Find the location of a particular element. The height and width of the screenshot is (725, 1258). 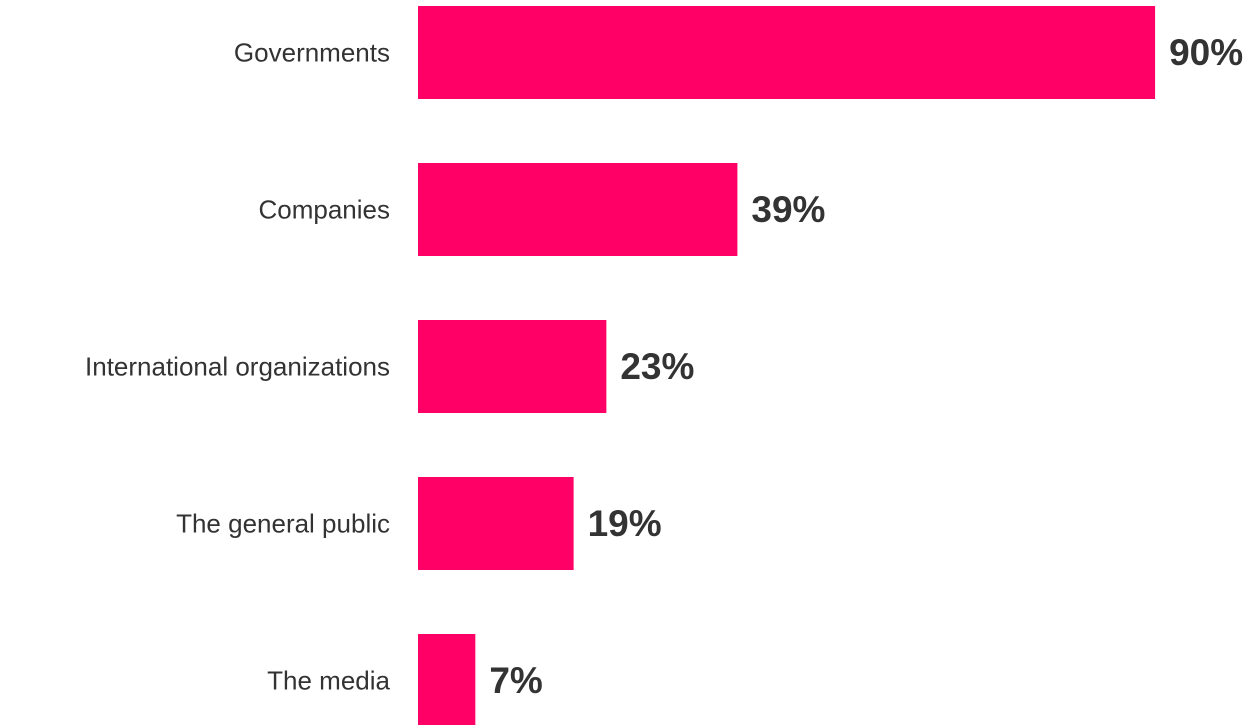

value-label-the-media: 7% is located at coordinates (515, 680).